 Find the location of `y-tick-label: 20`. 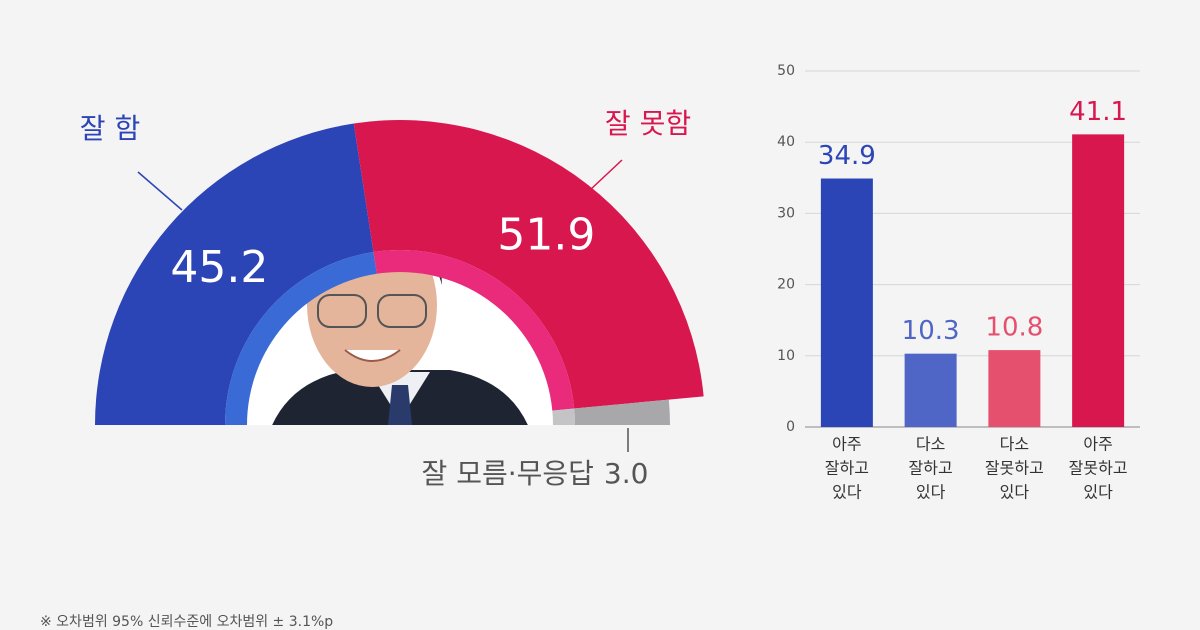

y-tick-label: 20 is located at coordinates (786, 285).